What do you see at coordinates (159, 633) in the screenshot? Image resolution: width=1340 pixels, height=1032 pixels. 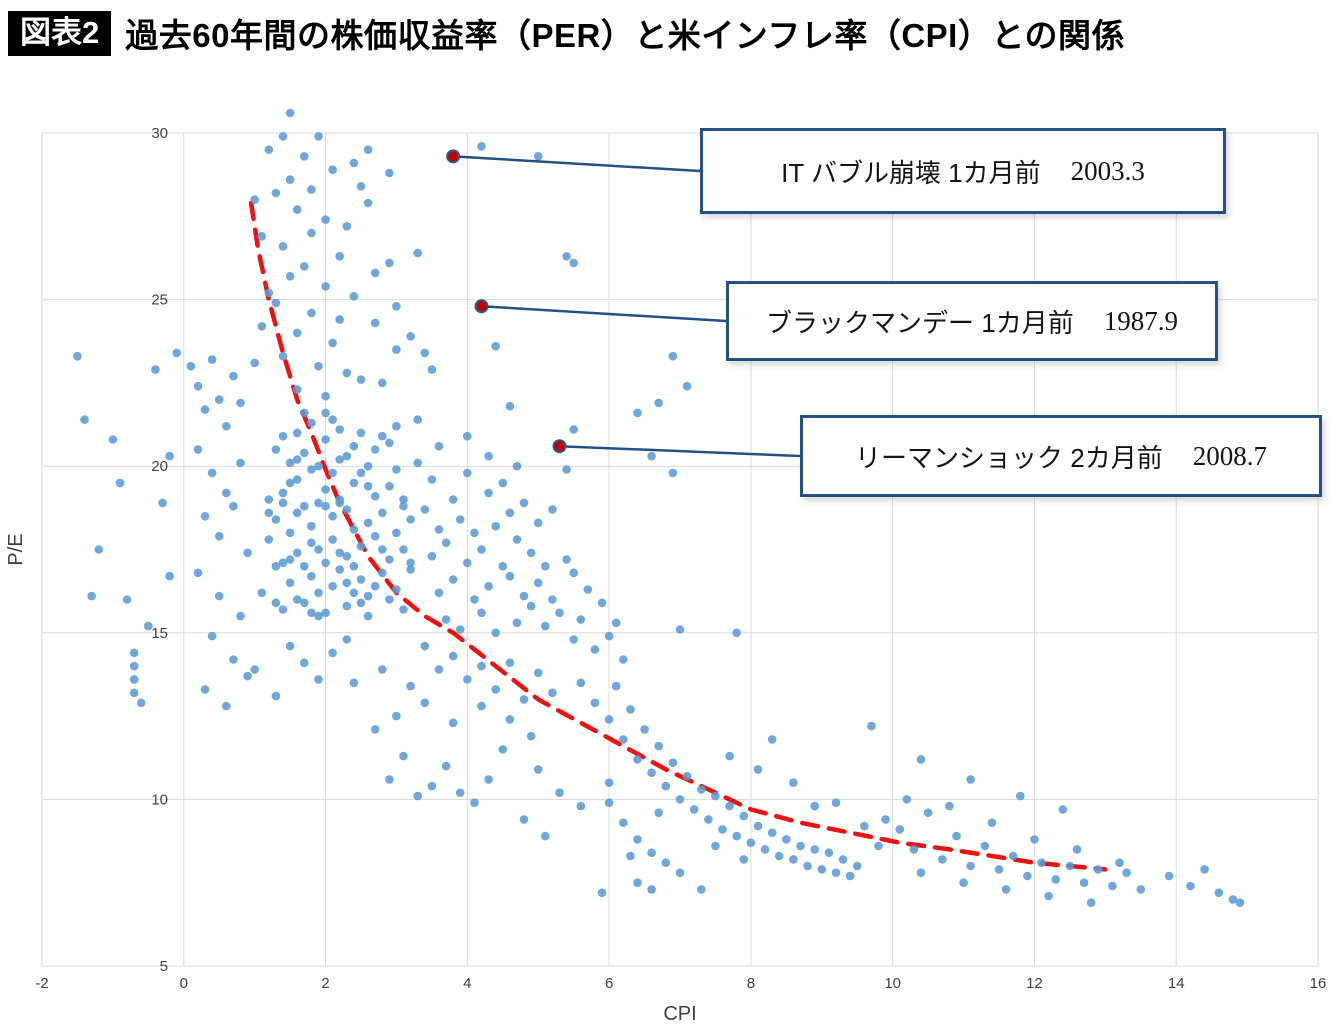 I see `y-tick-label: 15` at bounding box center [159, 633].